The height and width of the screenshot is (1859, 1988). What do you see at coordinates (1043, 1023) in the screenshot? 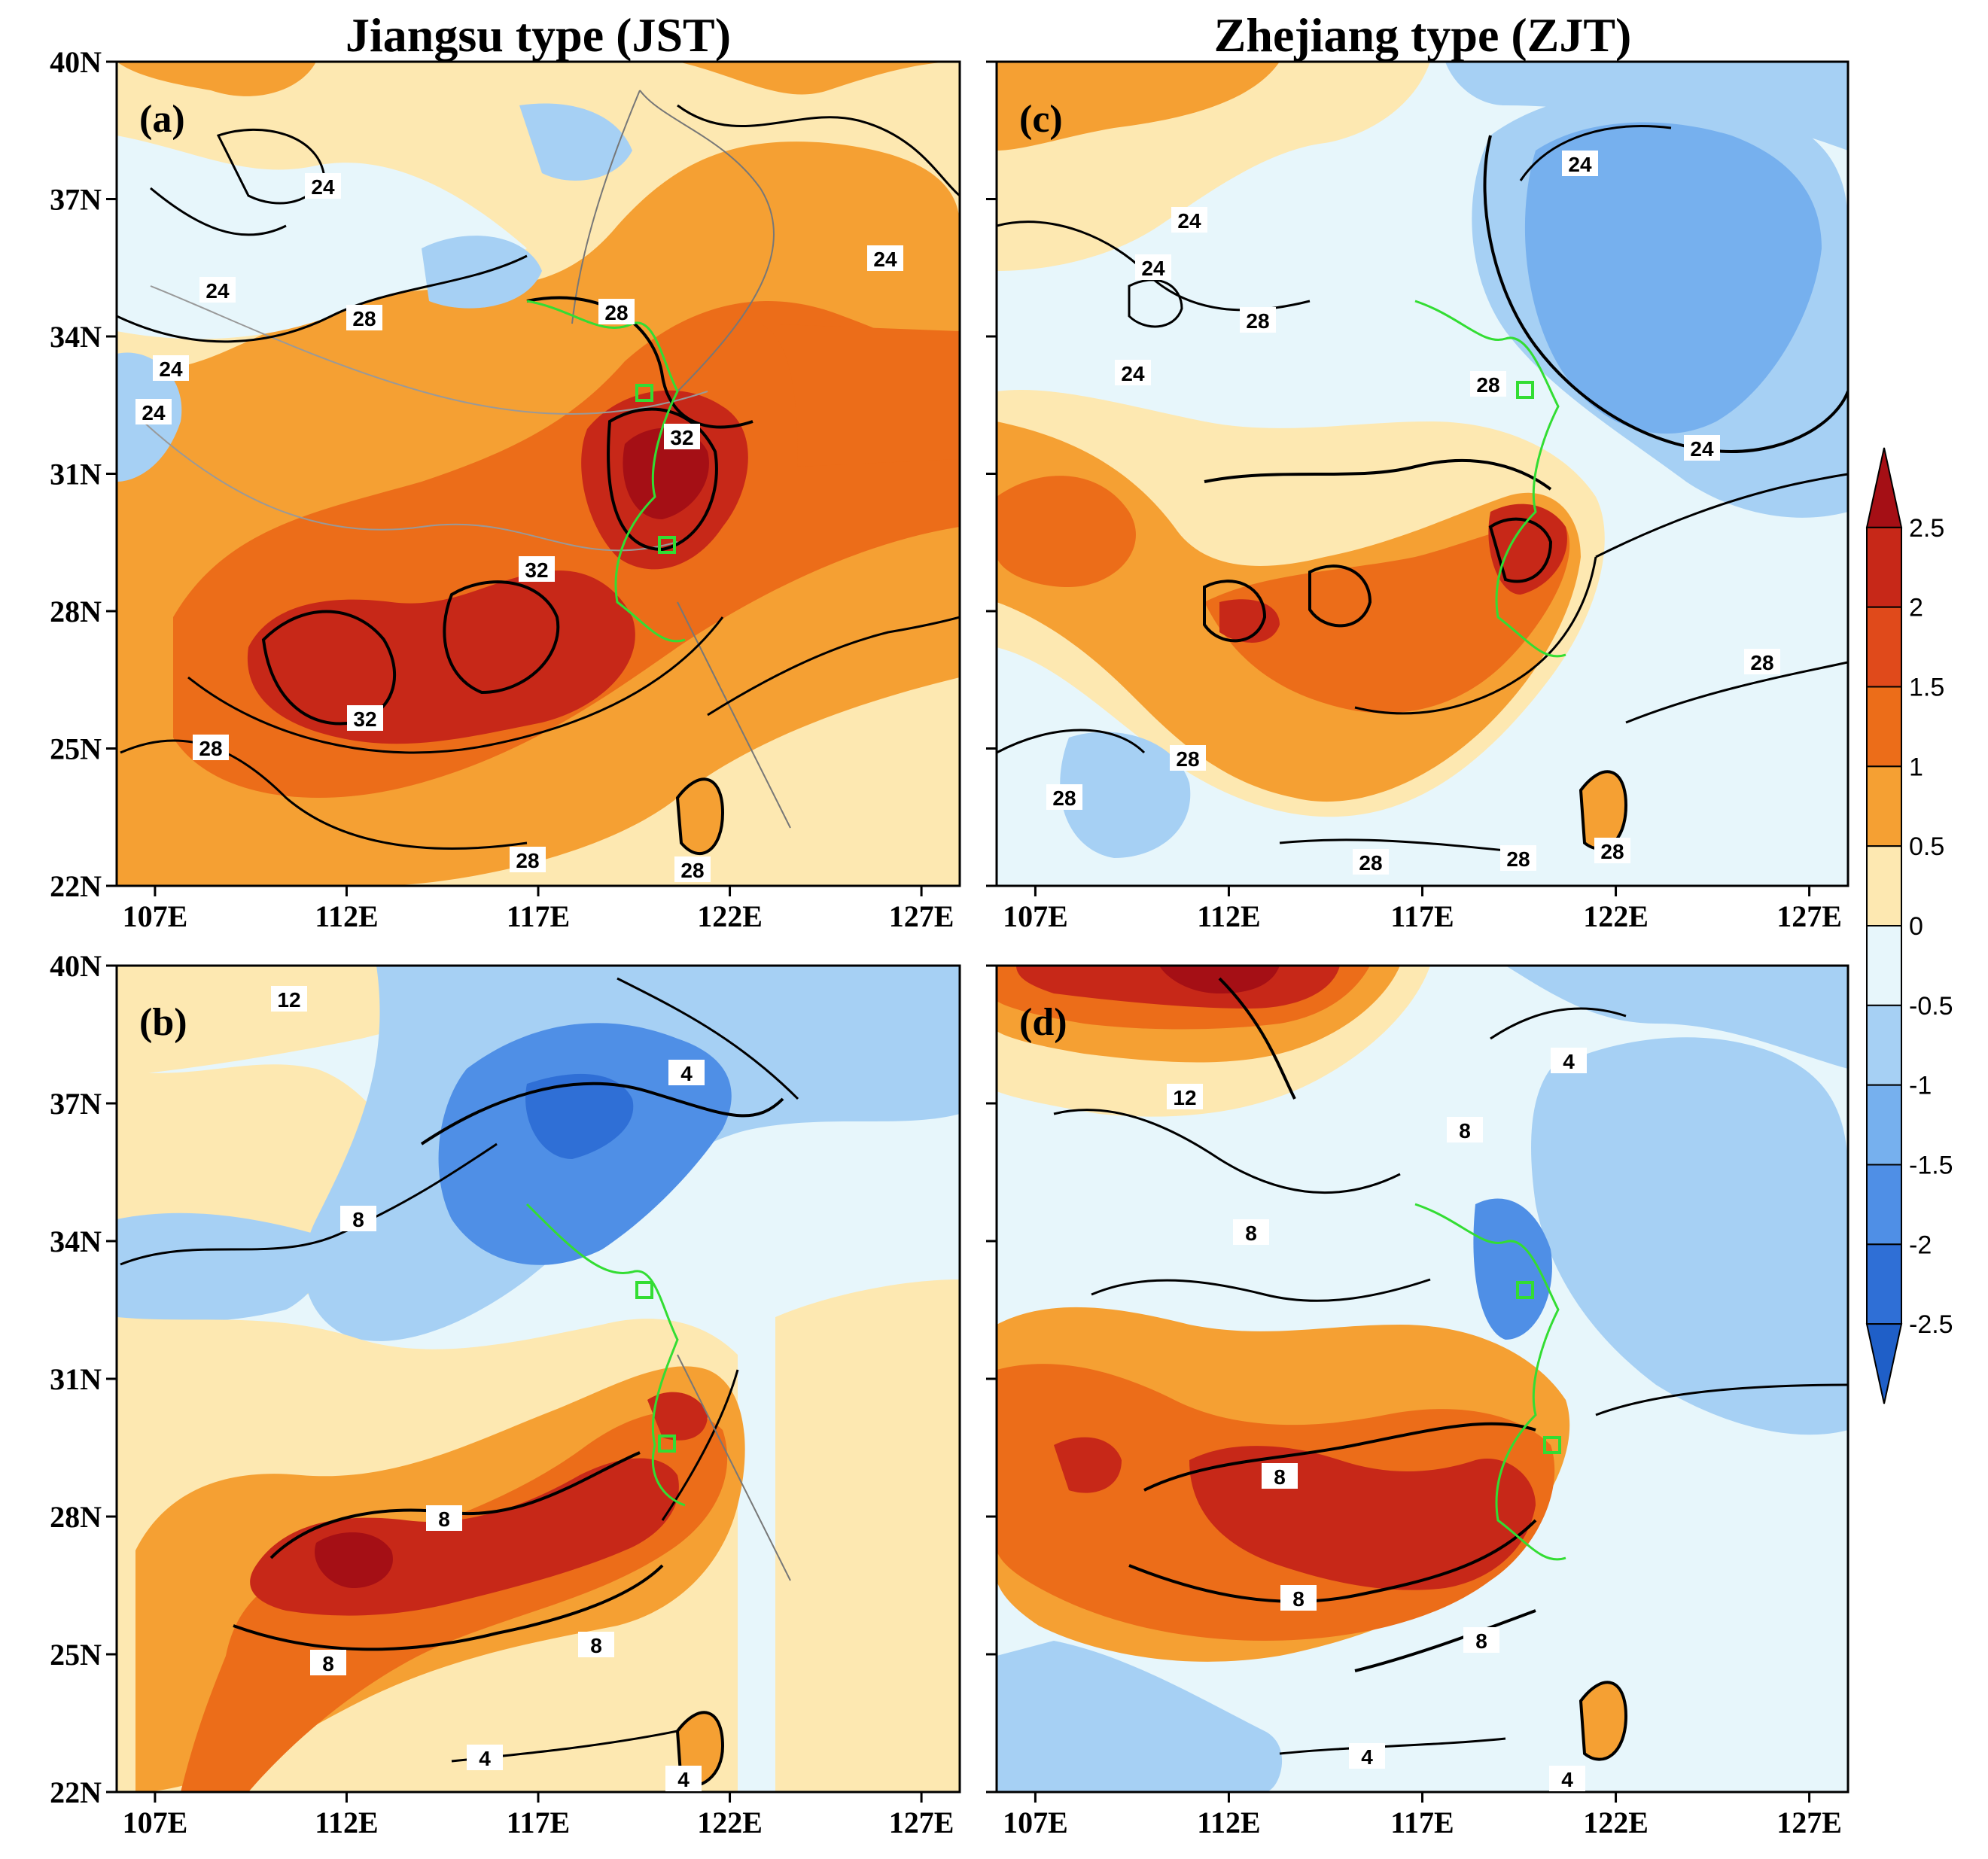
I see `panel-d-label: (d)` at bounding box center [1043, 1023].